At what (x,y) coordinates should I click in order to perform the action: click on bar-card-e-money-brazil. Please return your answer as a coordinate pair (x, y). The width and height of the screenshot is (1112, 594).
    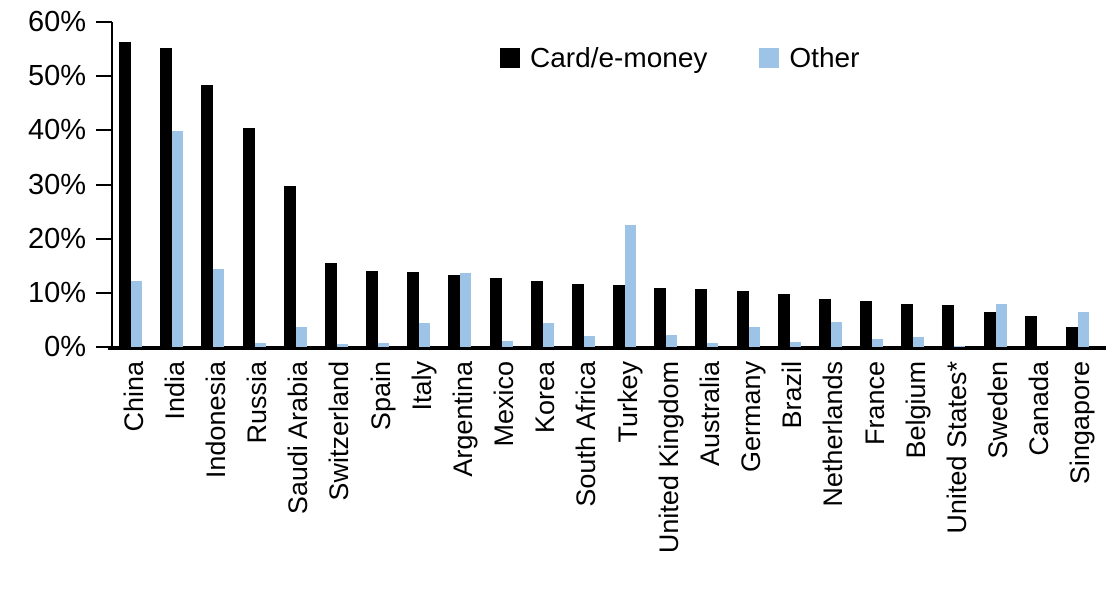
    Looking at the image, I should click on (784, 320).